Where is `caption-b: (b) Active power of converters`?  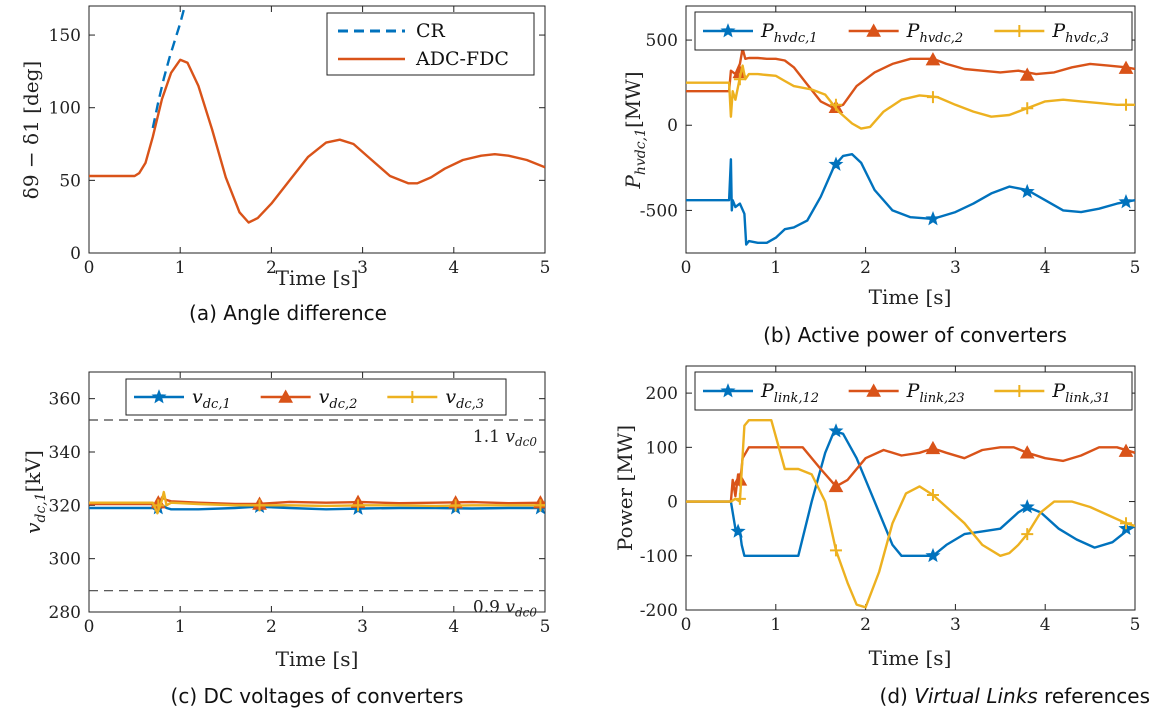
caption-b: (b) Active power of converters is located at coordinates (915, 335).